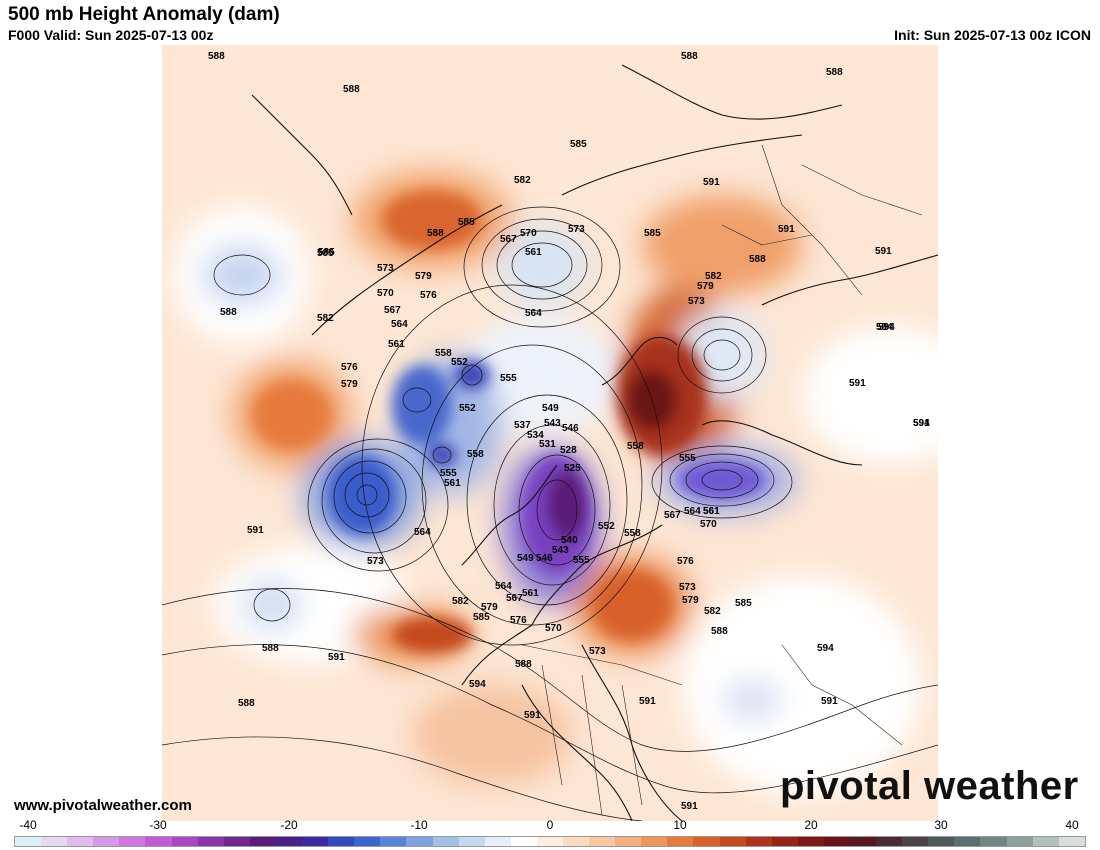 This screenshot has height=850, width=1100. What do you see at coordinates (525, 558) in the screenshot?
I see `contour-label: 549` at bounding box center [525, 558].